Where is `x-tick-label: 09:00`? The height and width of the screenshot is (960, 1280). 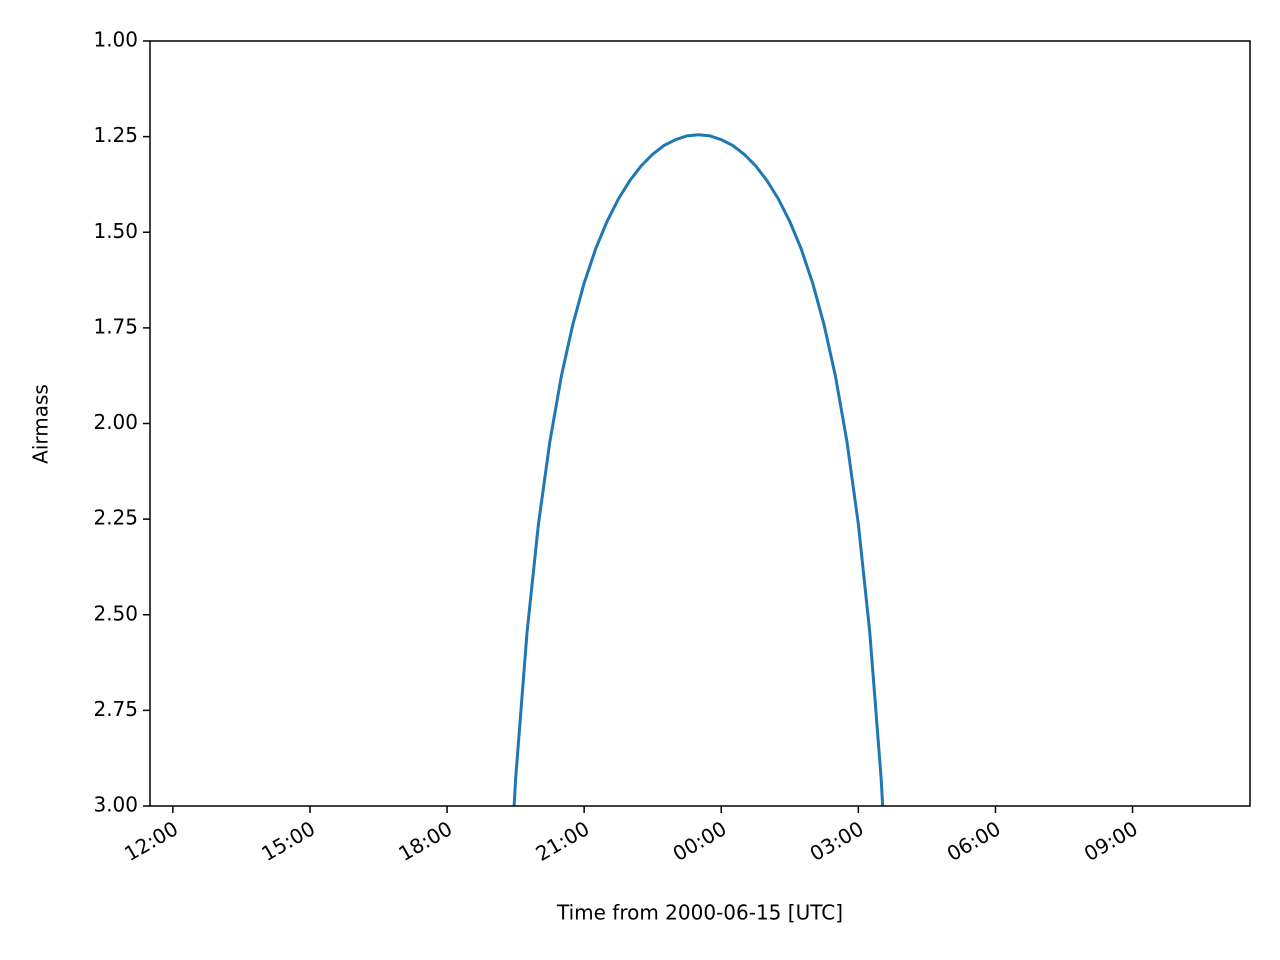
x-tick-label: 09:00 is located at coordinates (1111, 841).